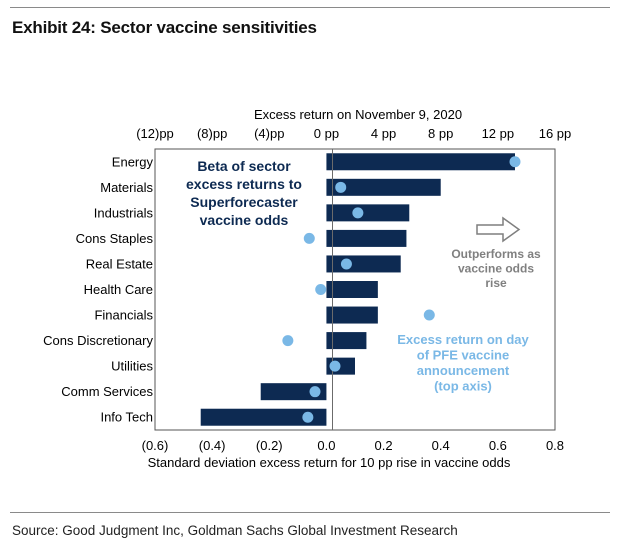 The image size is (620, 551). Describe the element at coordinates (353, 445) in the screenshot. I see `bottom-axis-ticks: (0.6) (0.4) (0.2) 0.0 0.2 0.4 0.6 0.8` at that location.